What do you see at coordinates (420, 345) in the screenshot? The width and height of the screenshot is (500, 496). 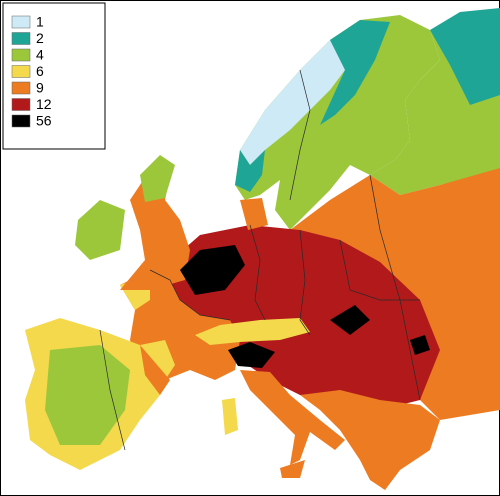 I see `east-hotspot` at bounding box center [420, 345].